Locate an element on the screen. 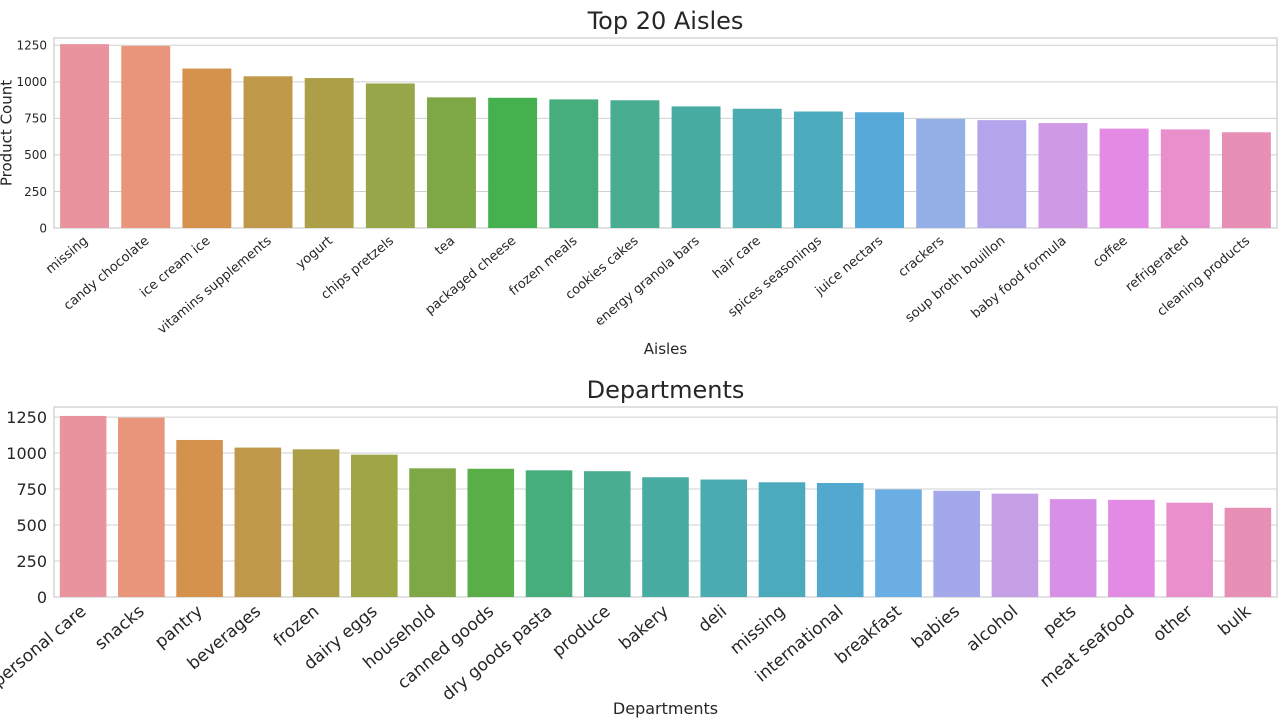 This screenshot has height=723, width=1280. x-tick-label: tea is located at coordinates (445, 246).